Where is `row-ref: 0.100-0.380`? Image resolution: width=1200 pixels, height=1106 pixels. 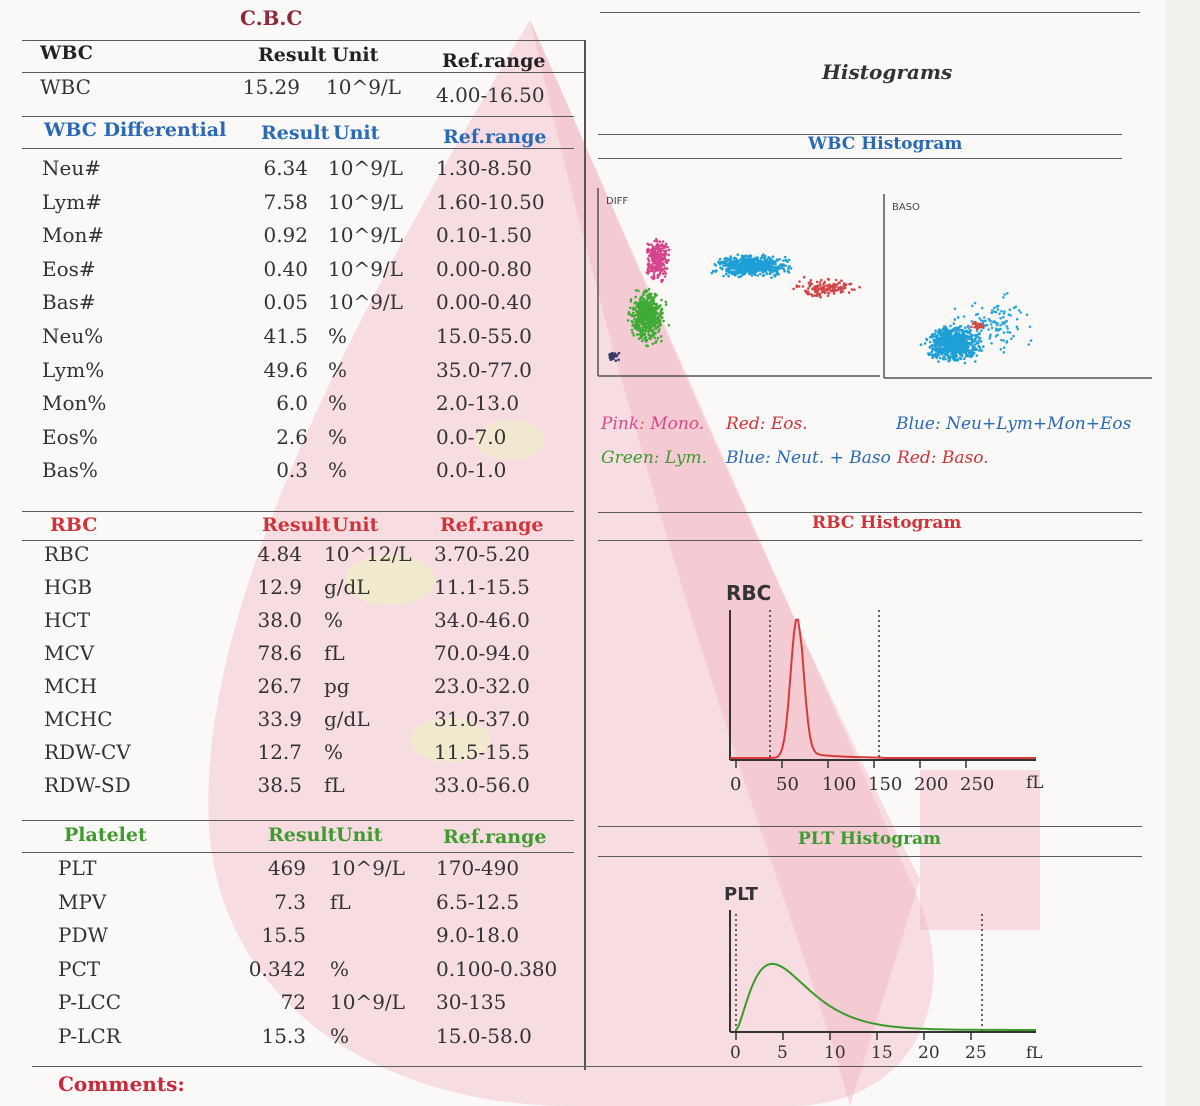 row-ref: 0.100-0.380 is located at coordinates (497, 968).